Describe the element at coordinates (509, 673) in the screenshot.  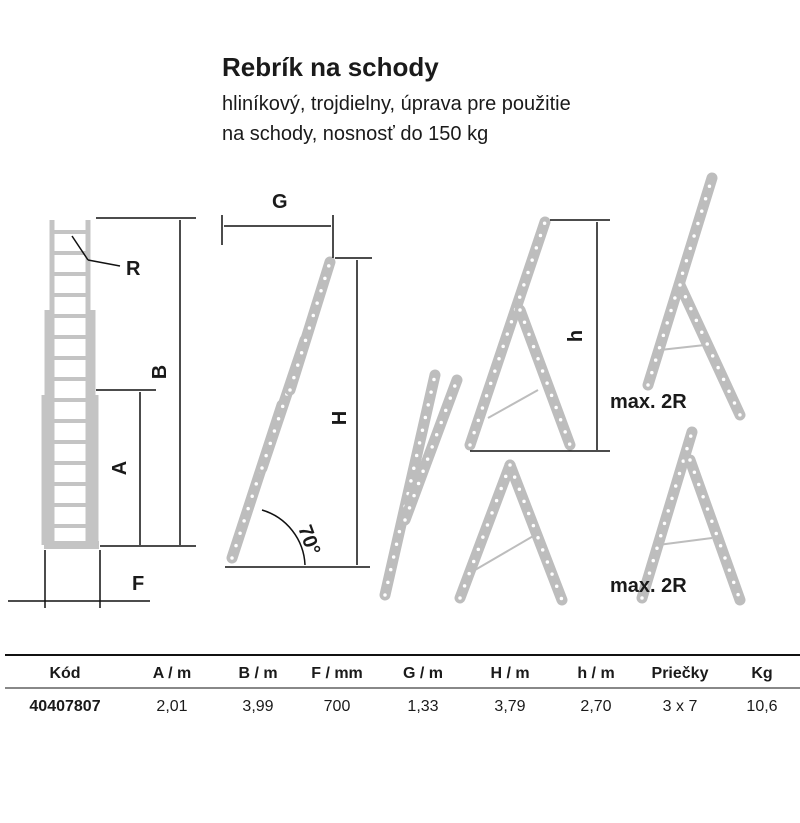
I see `column-header: H / m` at that location.